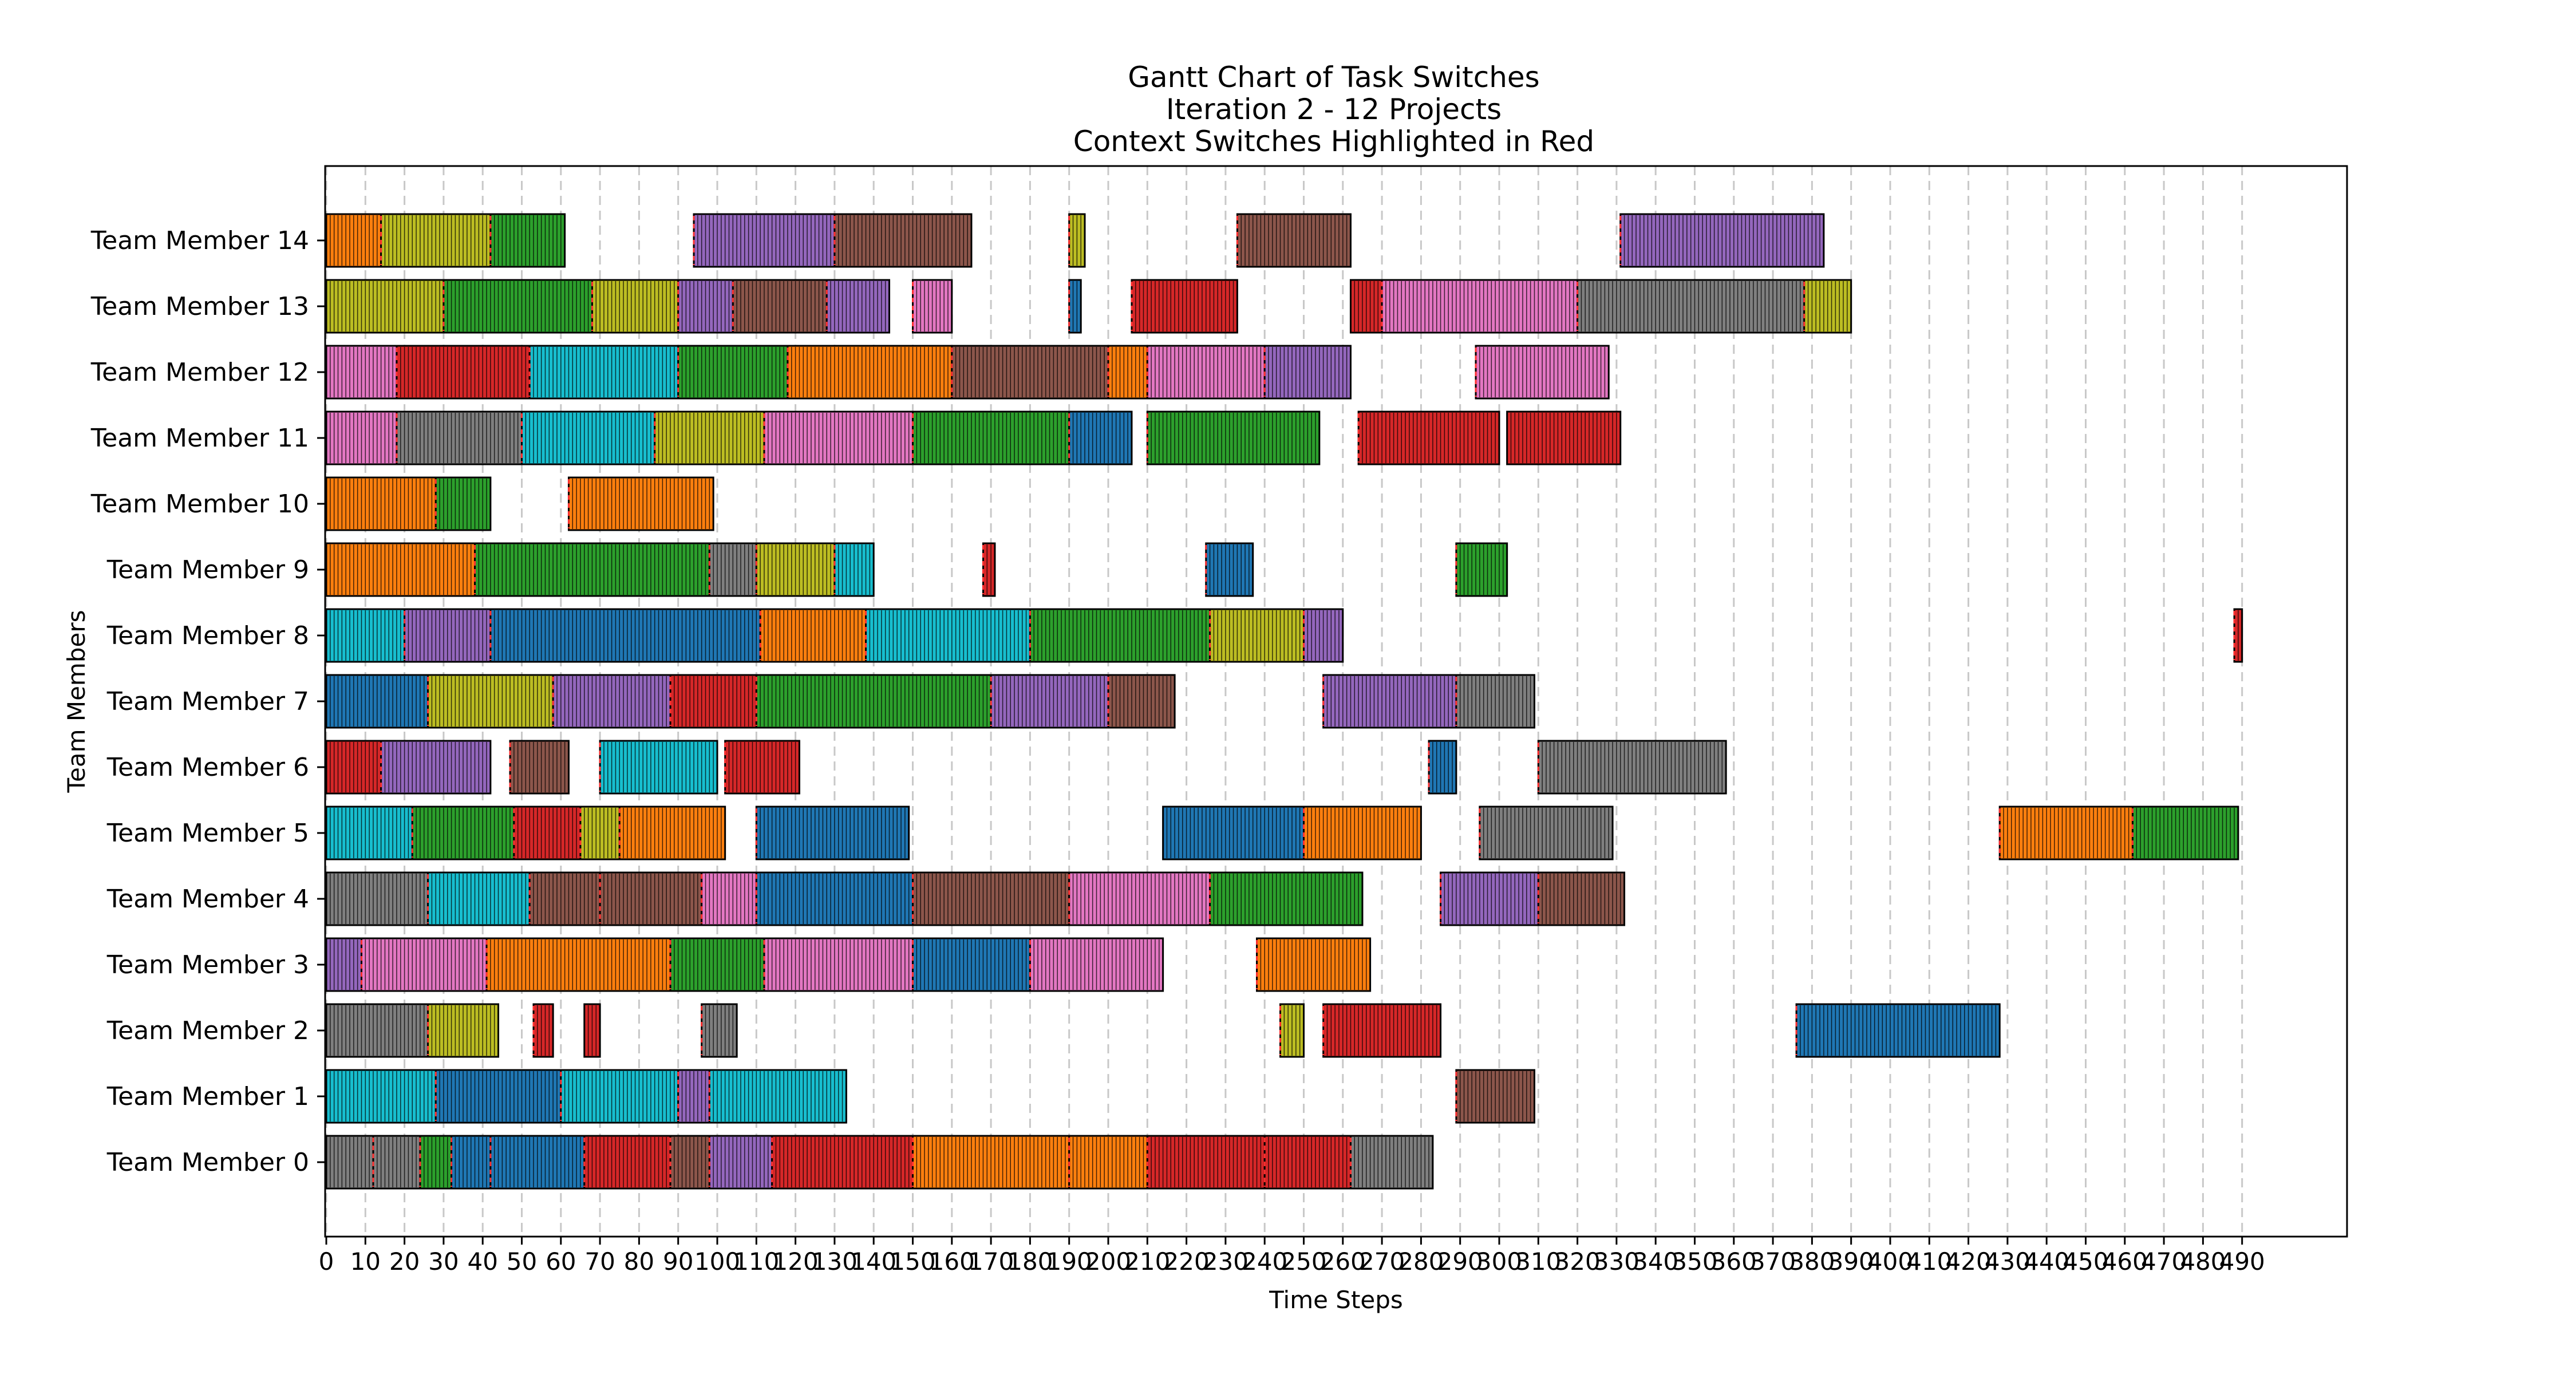 The width and height of the screenshot is (2576, 1374). Describe the element at coordinates (2046, 1261) in the screenshot. I see `x-tick-label: 440` at that location.